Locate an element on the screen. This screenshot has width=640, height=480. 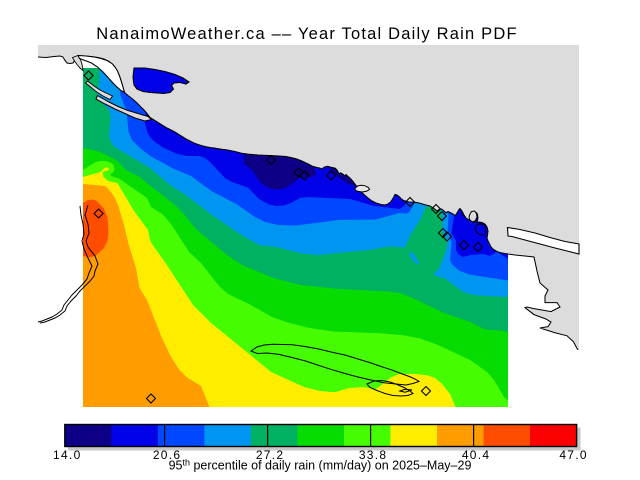
svg-text: 20.6 is located at coordinates (167, 455).